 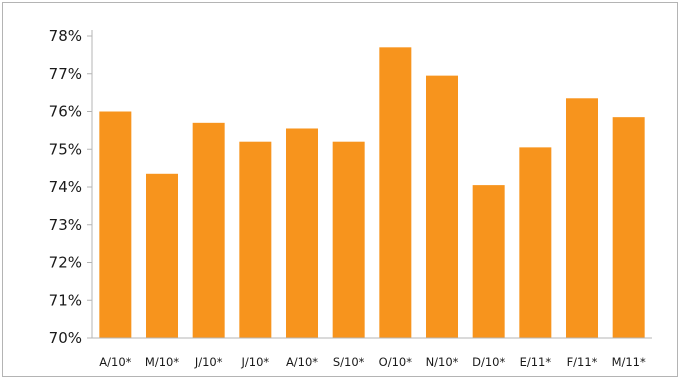 I want to click on y-tick-label: 78%, so click(x=65, y=36).